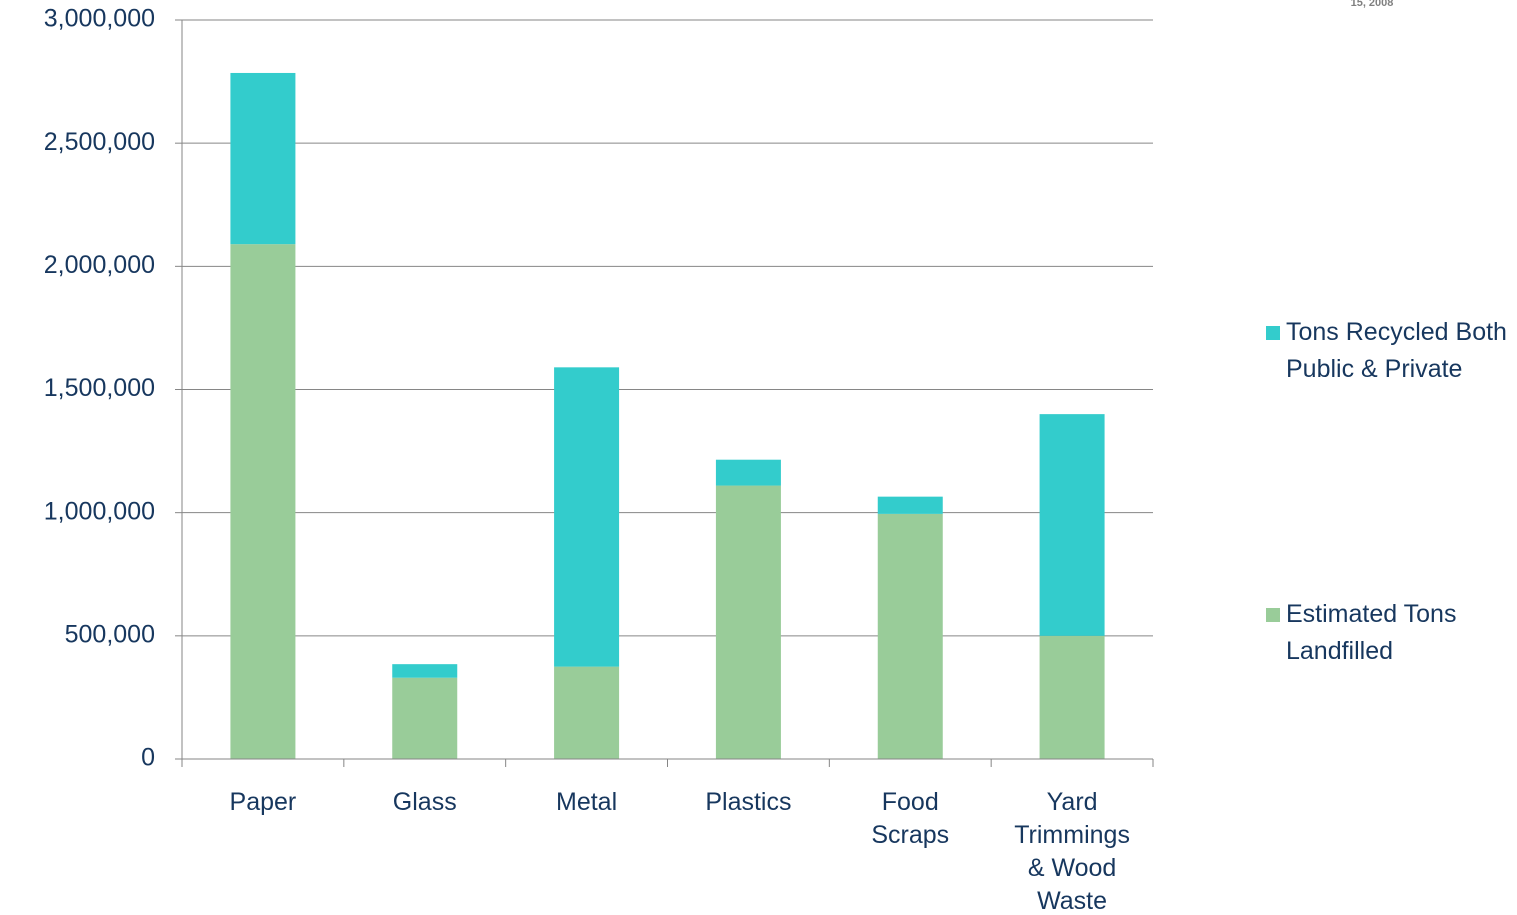 This screenshot has height=915, width=1517. I want to click on x-tick-label: Paper, so click(263, 802).